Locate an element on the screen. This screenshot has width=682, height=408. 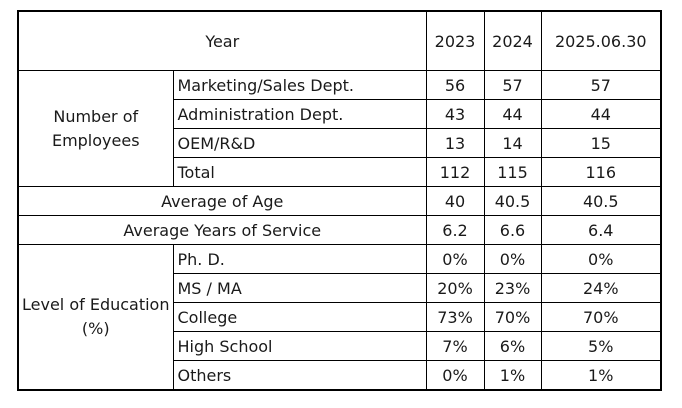
row-label: Total is located at coordinates (299, 172).